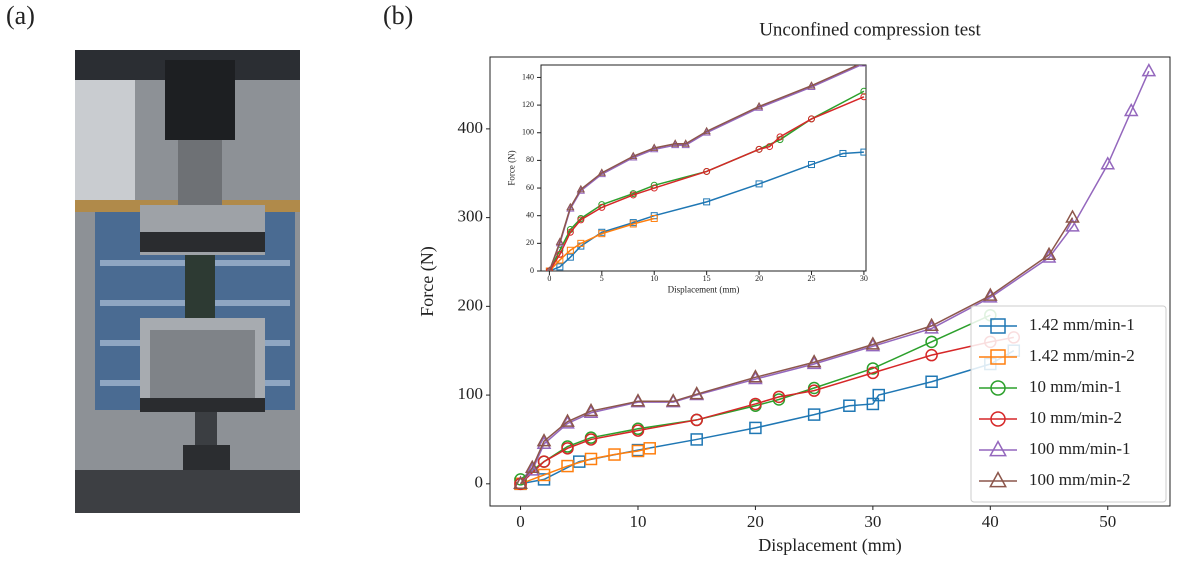 The image size is (1183, 571). Describe the element at coordinates (1080, 479) in the screenshot. I see `legend-label: 100 mm/min-2` at that location.